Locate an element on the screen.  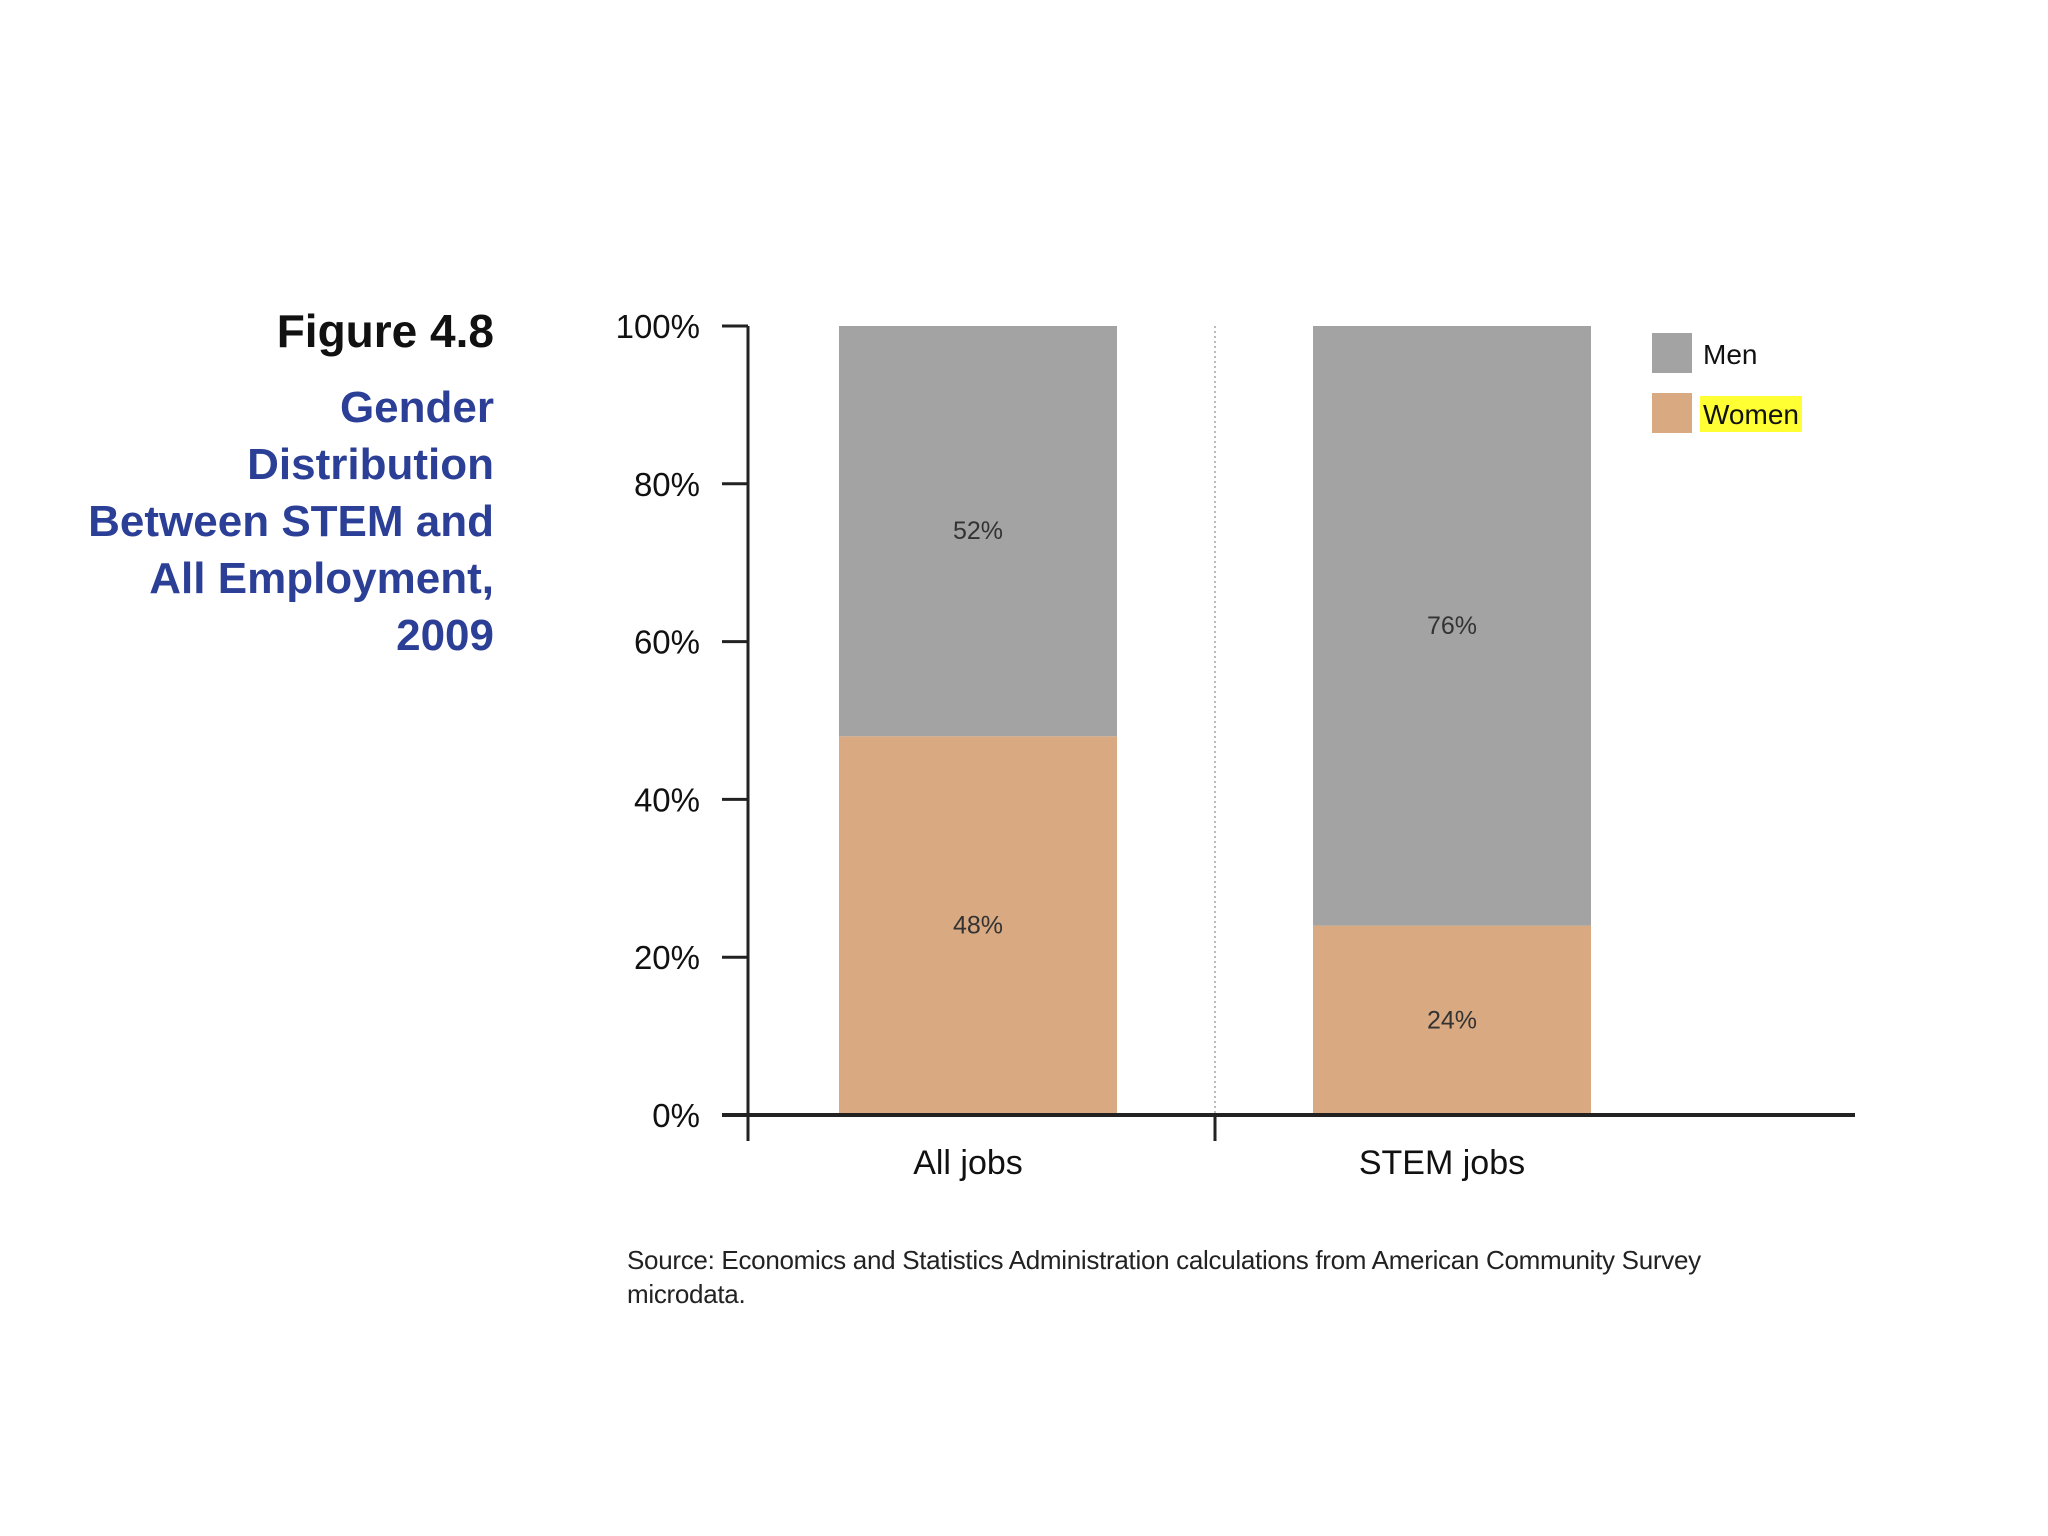
figure-title-line-3: Between STEM and is located at coordinates (291, 521).